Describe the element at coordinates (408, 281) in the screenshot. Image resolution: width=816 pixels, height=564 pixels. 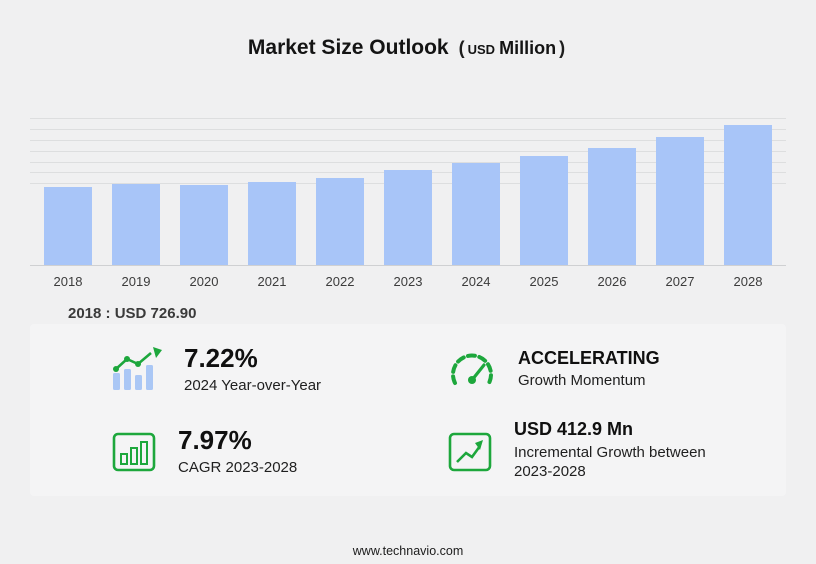
I see `x-tick-label-2023: 2023` at that location.